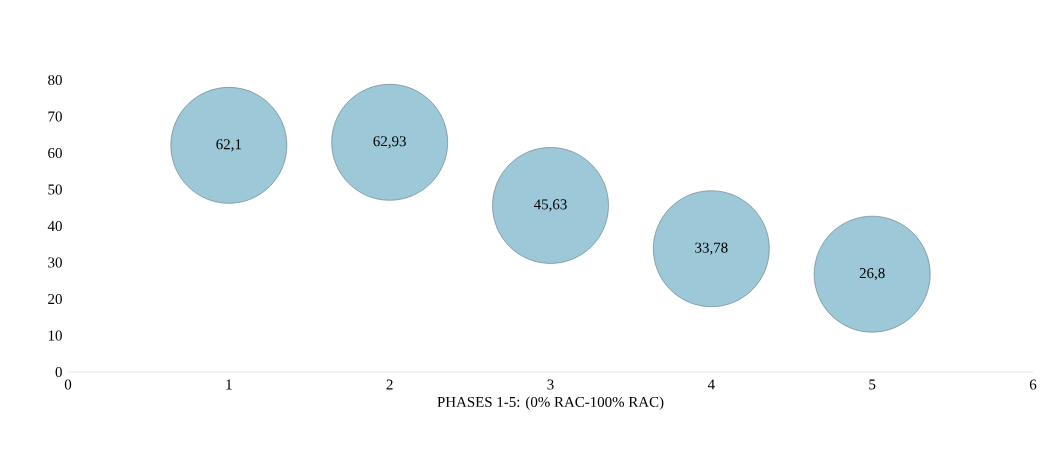 This screenshot has width=1051, height=467. I want to click on y-tick-label: 70, so click(55, 116).